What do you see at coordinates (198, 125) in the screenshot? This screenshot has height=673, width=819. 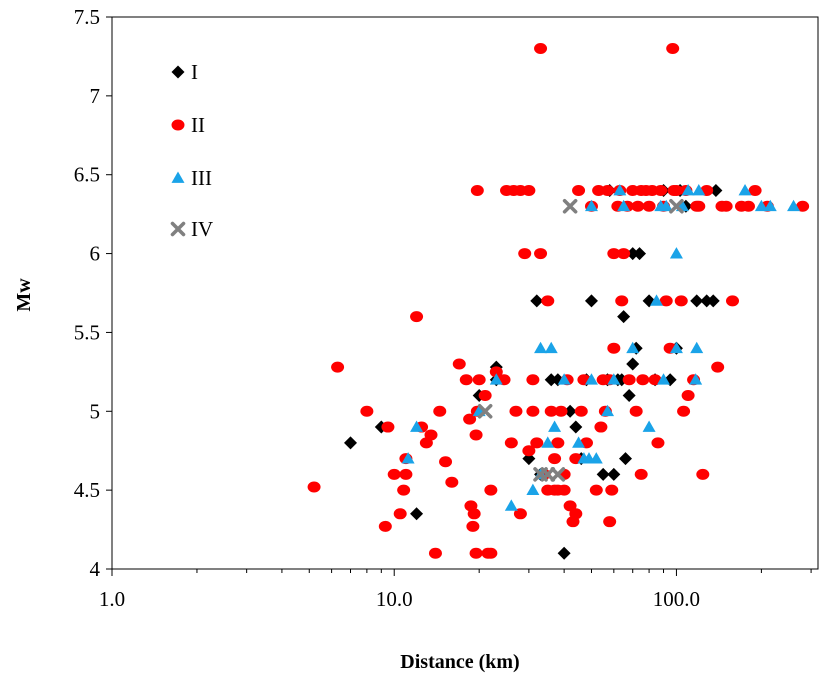 I see `legend-label: II` at bounding box center [198, 125].